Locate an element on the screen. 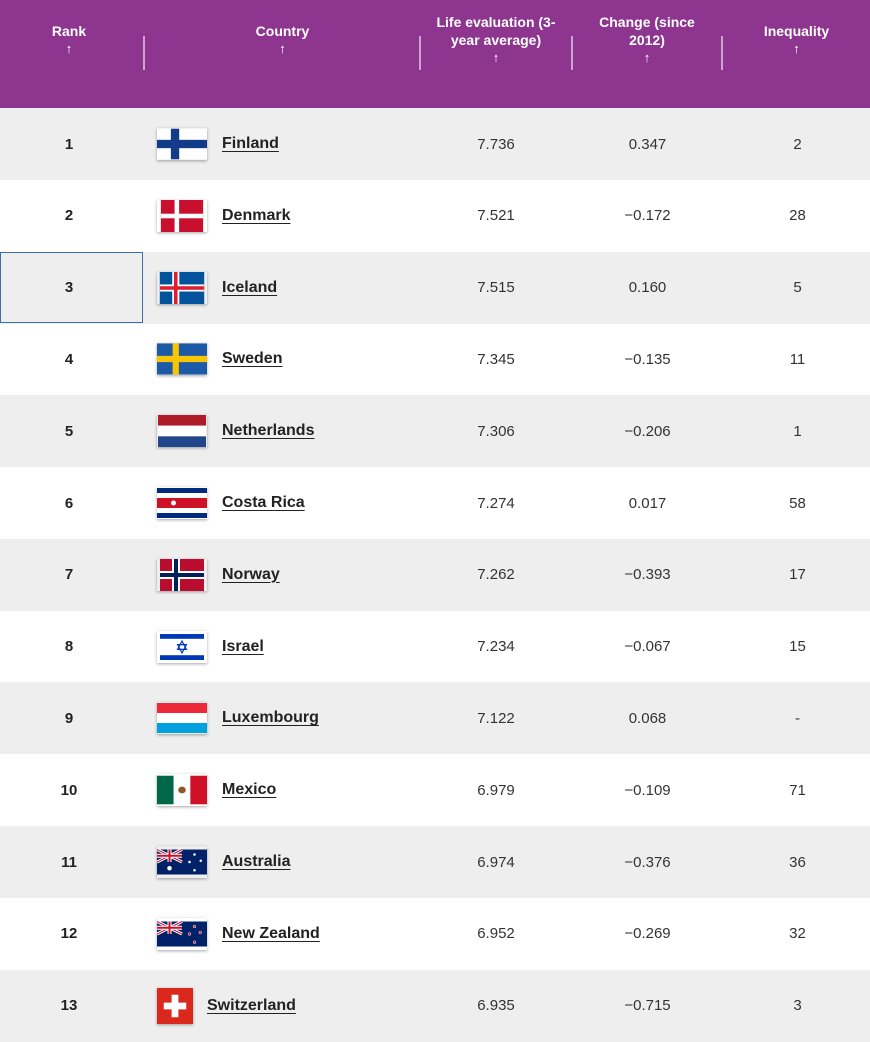 The width and height of the screenshot is (870, 1042). life-evaluation-cell: 7.736 is located at coordinates (496, 144).